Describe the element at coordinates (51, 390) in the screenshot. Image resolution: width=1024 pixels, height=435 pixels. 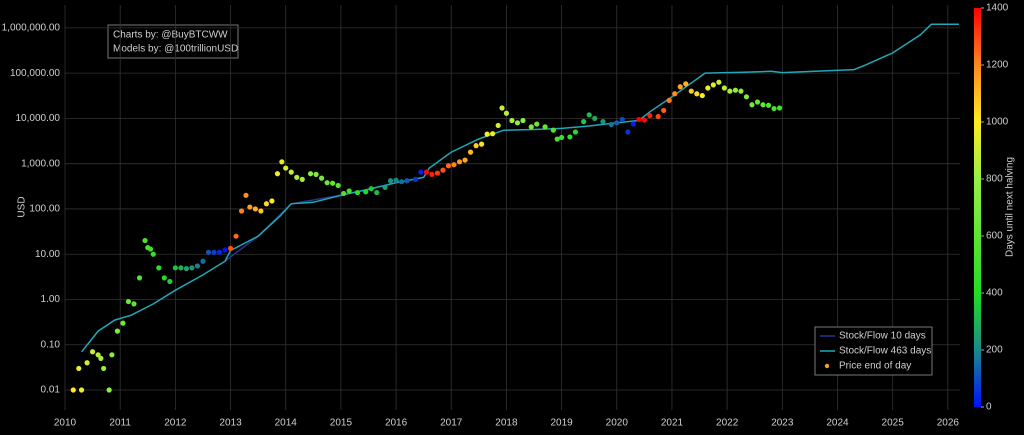
I see `y-tick-label: 0.01` at that location.